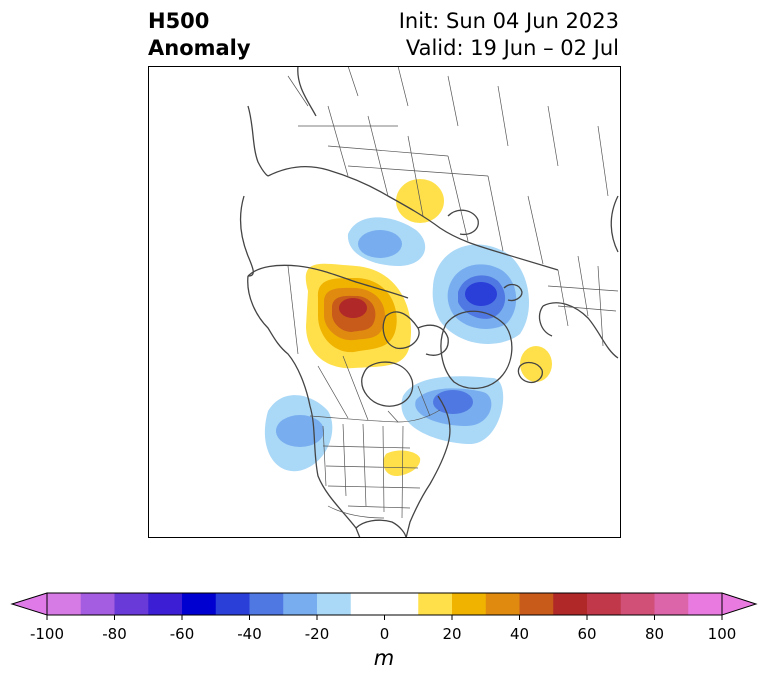 The height and width of the screenshot is (684, 768). I want to click on canadian-archipelago, so click(415, 333).